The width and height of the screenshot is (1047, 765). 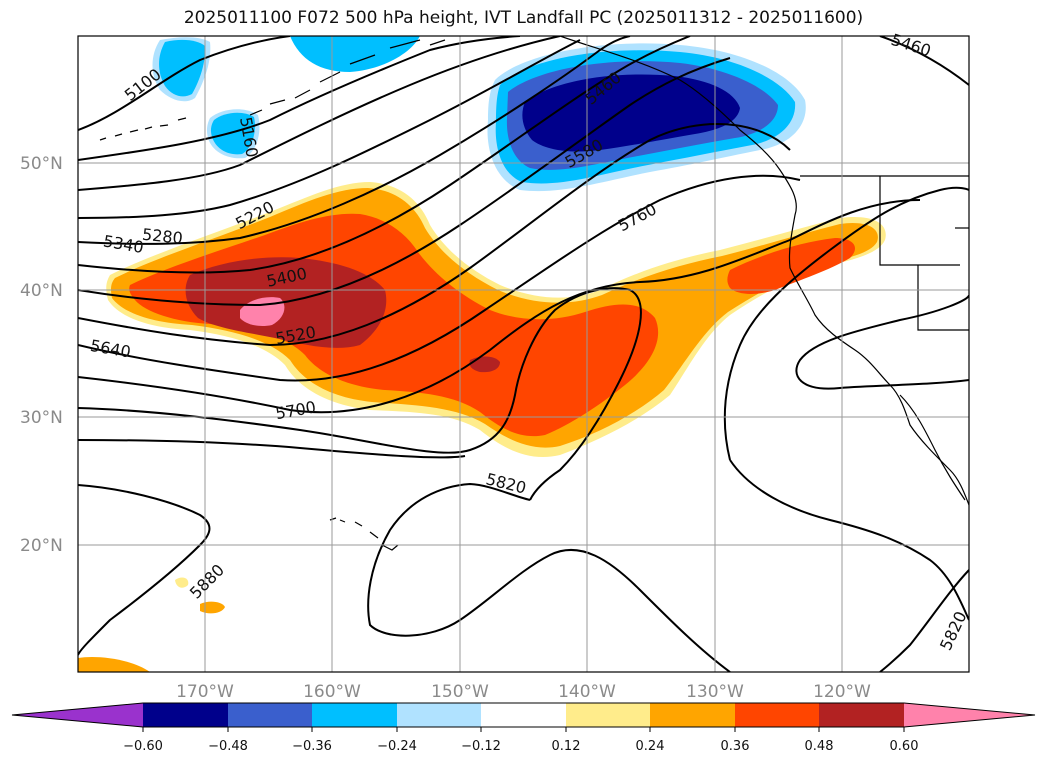 What do you see at coordinates (523, 692) in the screenshot?
I see `longitude-labels: 170°W 160°W 150°W 140°W 130°W 120°W` at bounding box center [523, 692].